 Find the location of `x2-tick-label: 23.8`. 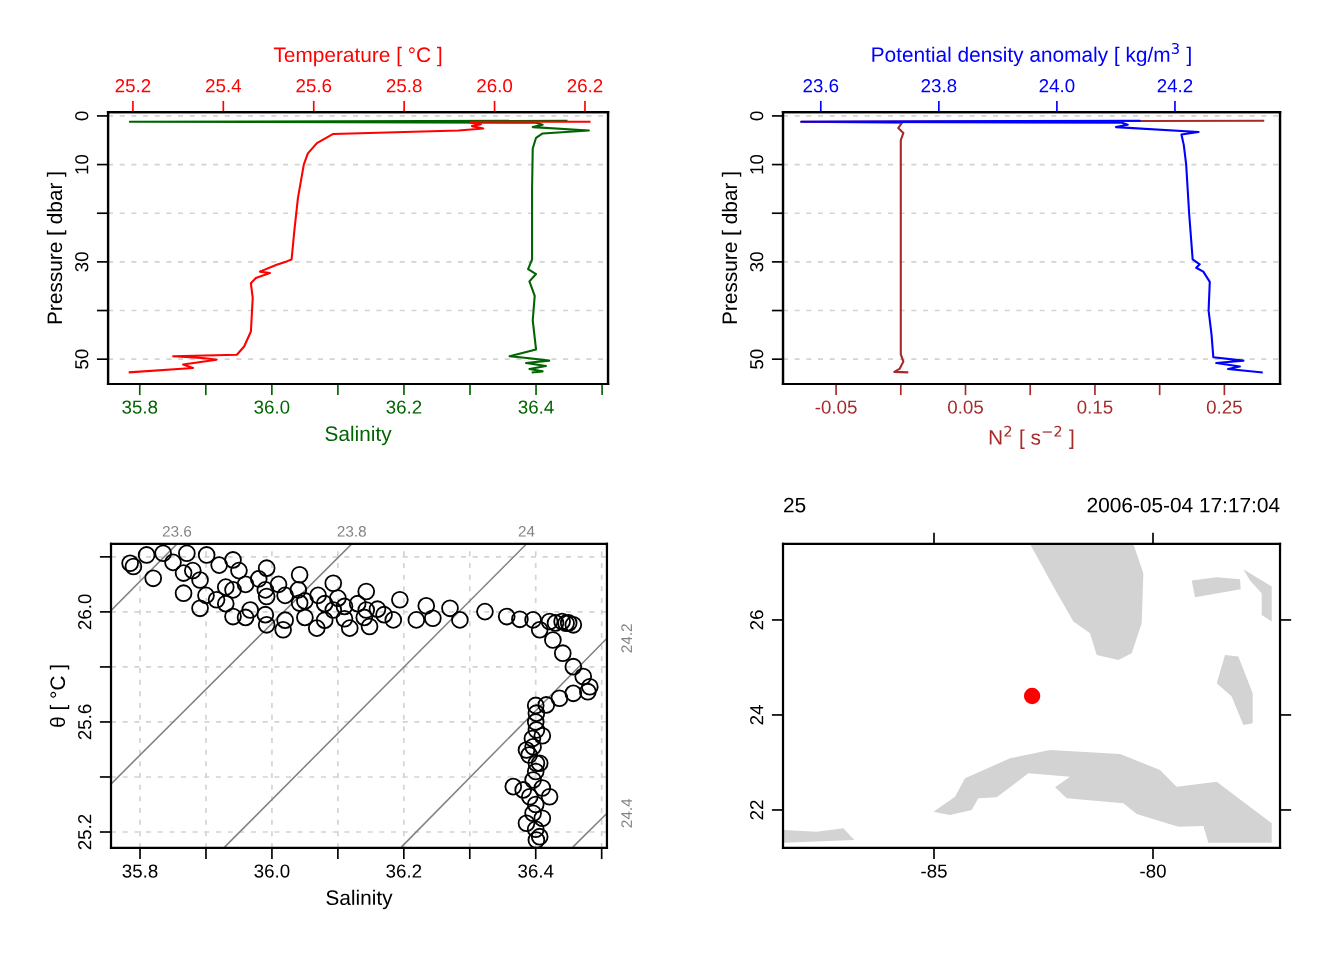

x2-tick-label: 23.8 is located at coordinates (939, 86).